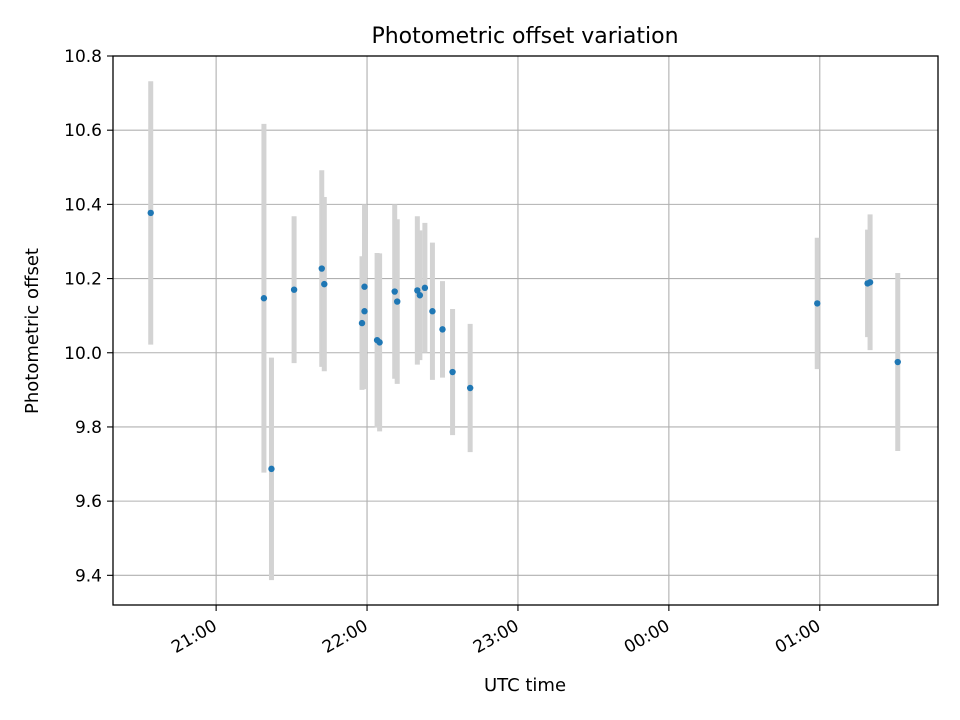  Describe the element at coordinates (83, 131) in the screenshot. I see `y-tick-label: 10.6` at that location.